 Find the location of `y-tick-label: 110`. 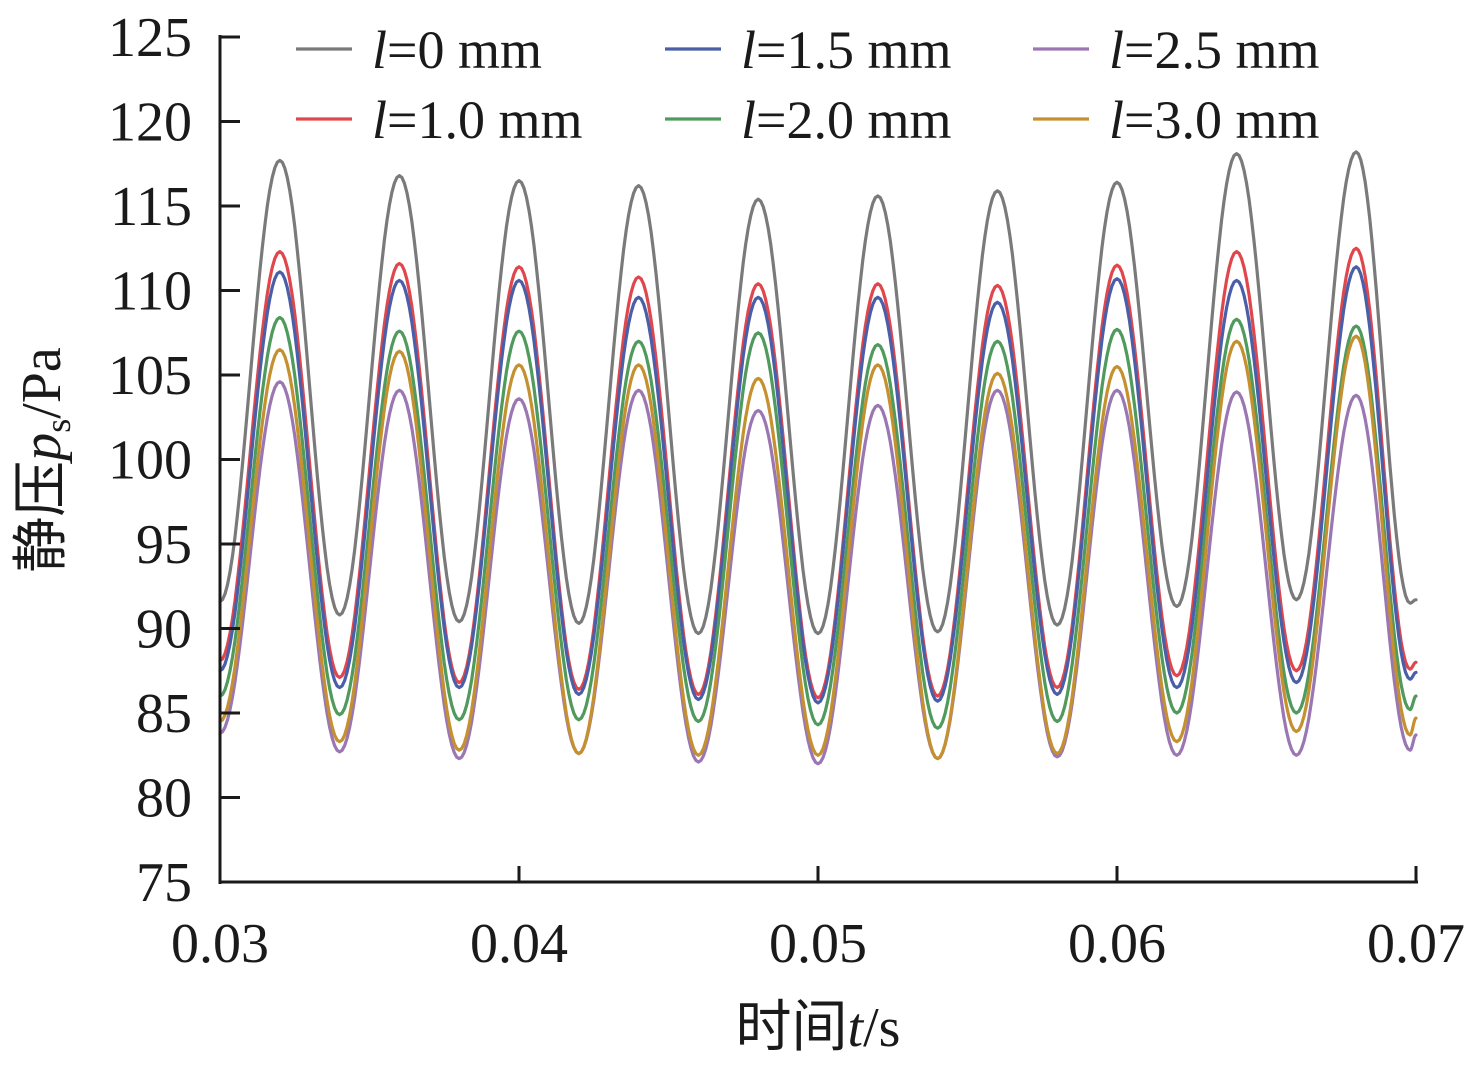

y-tick-label: 110 is located at coordinates (151, 292).